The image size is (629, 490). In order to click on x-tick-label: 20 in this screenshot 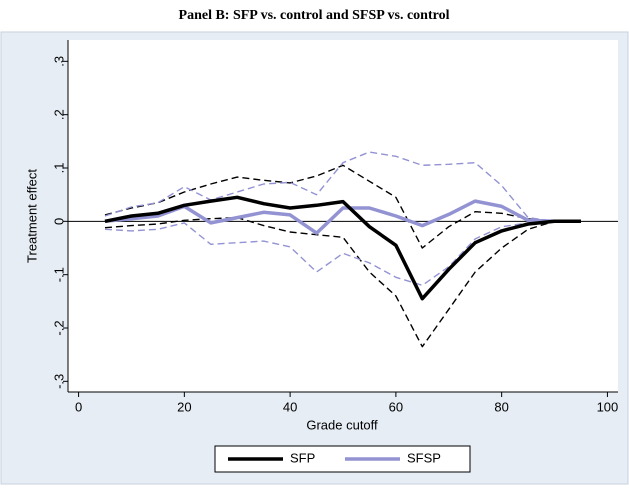, I will do `click(184, 406)`.